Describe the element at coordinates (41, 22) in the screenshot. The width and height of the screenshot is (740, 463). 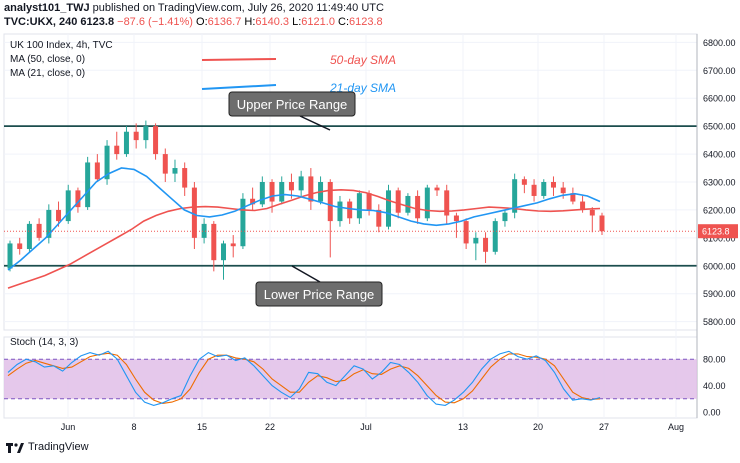
I see `symbol-label: TVC:UKX, 240` at that location.